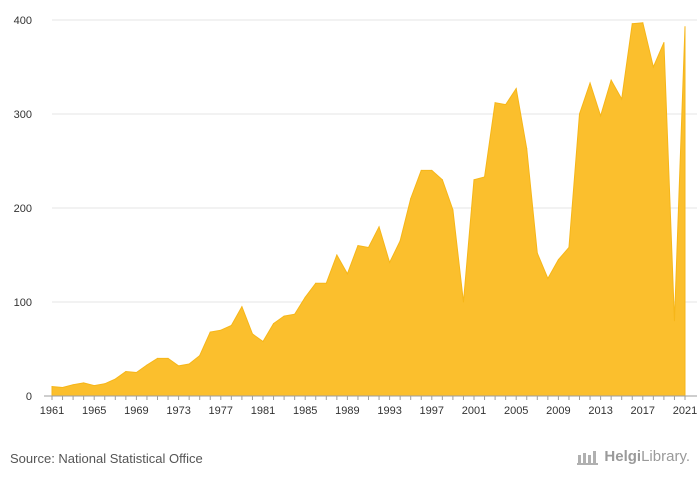 The image size is (700, 483). I want to click on y-tick-label-100: 100, so click(23, 303).